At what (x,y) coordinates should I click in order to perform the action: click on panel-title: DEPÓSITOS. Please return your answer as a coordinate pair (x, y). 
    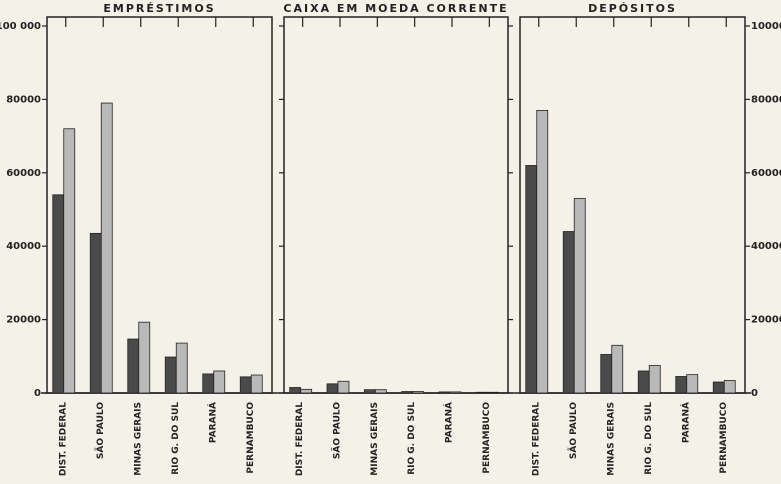
    Looking at the image, I should click on (632, 8).